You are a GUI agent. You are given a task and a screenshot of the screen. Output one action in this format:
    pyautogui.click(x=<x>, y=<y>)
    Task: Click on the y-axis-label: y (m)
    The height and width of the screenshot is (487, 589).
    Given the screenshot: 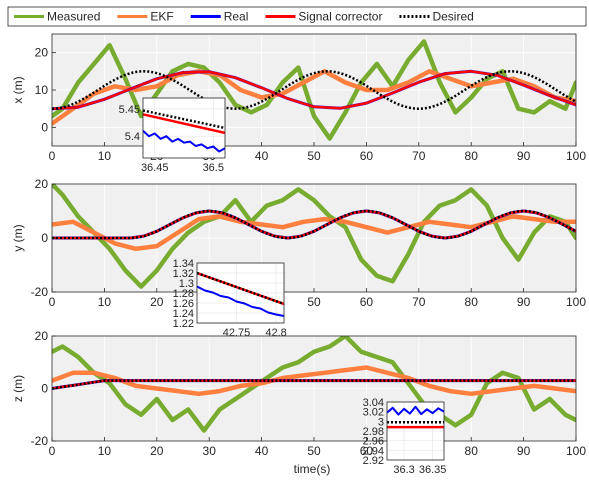 What is the action you would take?
    pyautogui.click(x=18, y=237)
    